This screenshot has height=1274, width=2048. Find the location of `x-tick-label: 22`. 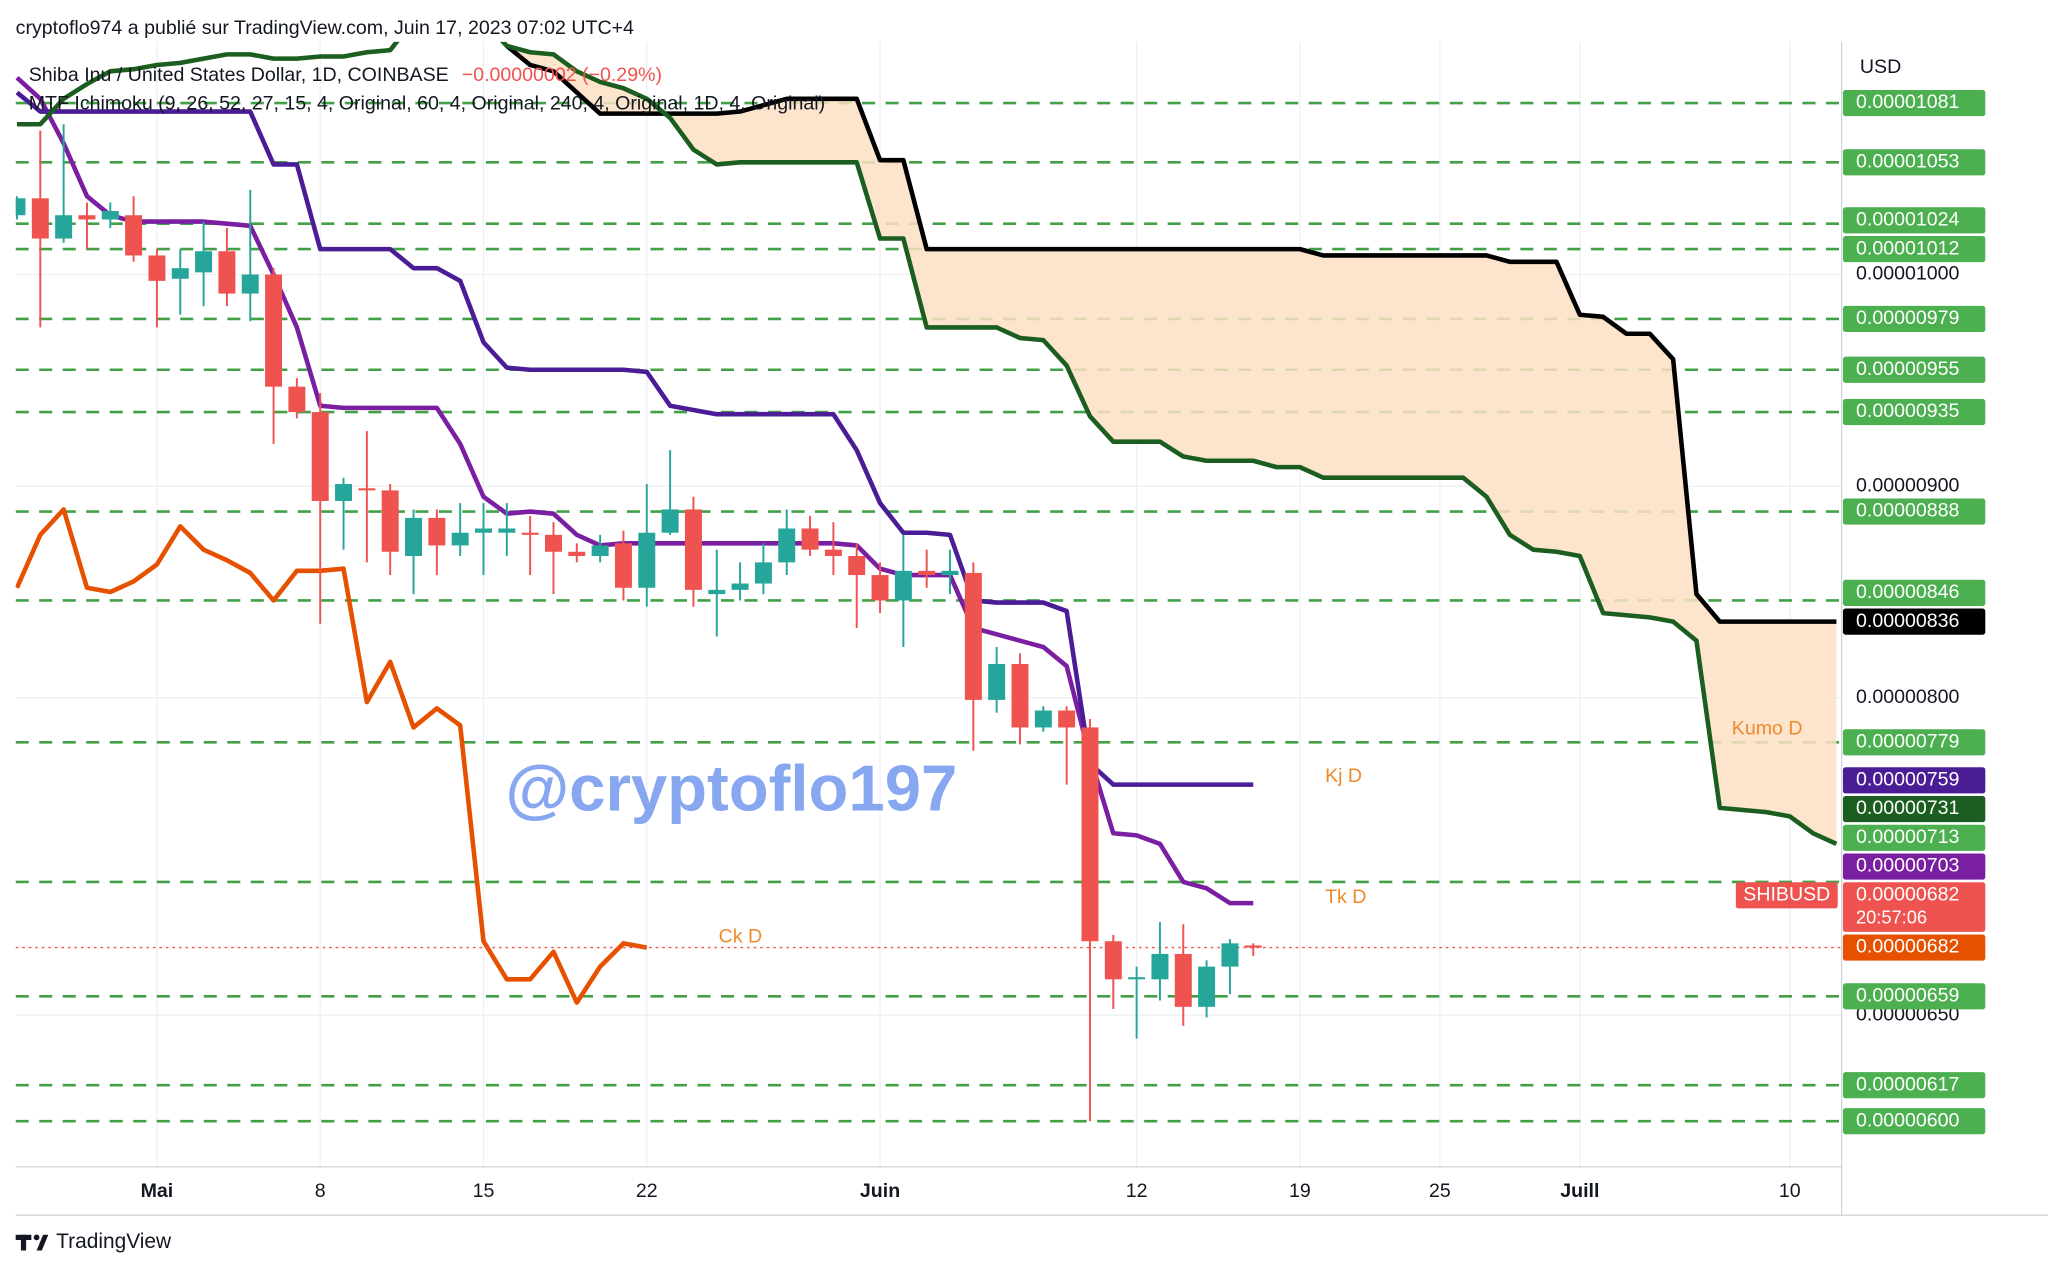

x-tick-label: 22 is located at coordinates (647, 1191).